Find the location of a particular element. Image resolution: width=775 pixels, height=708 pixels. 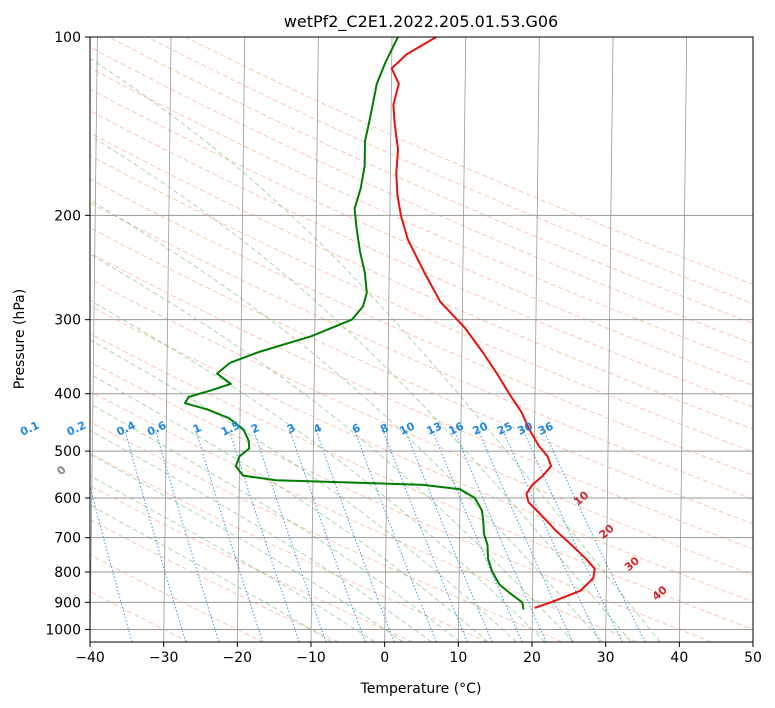

y-tick-label: 600 is located at coordinates (67, 499).